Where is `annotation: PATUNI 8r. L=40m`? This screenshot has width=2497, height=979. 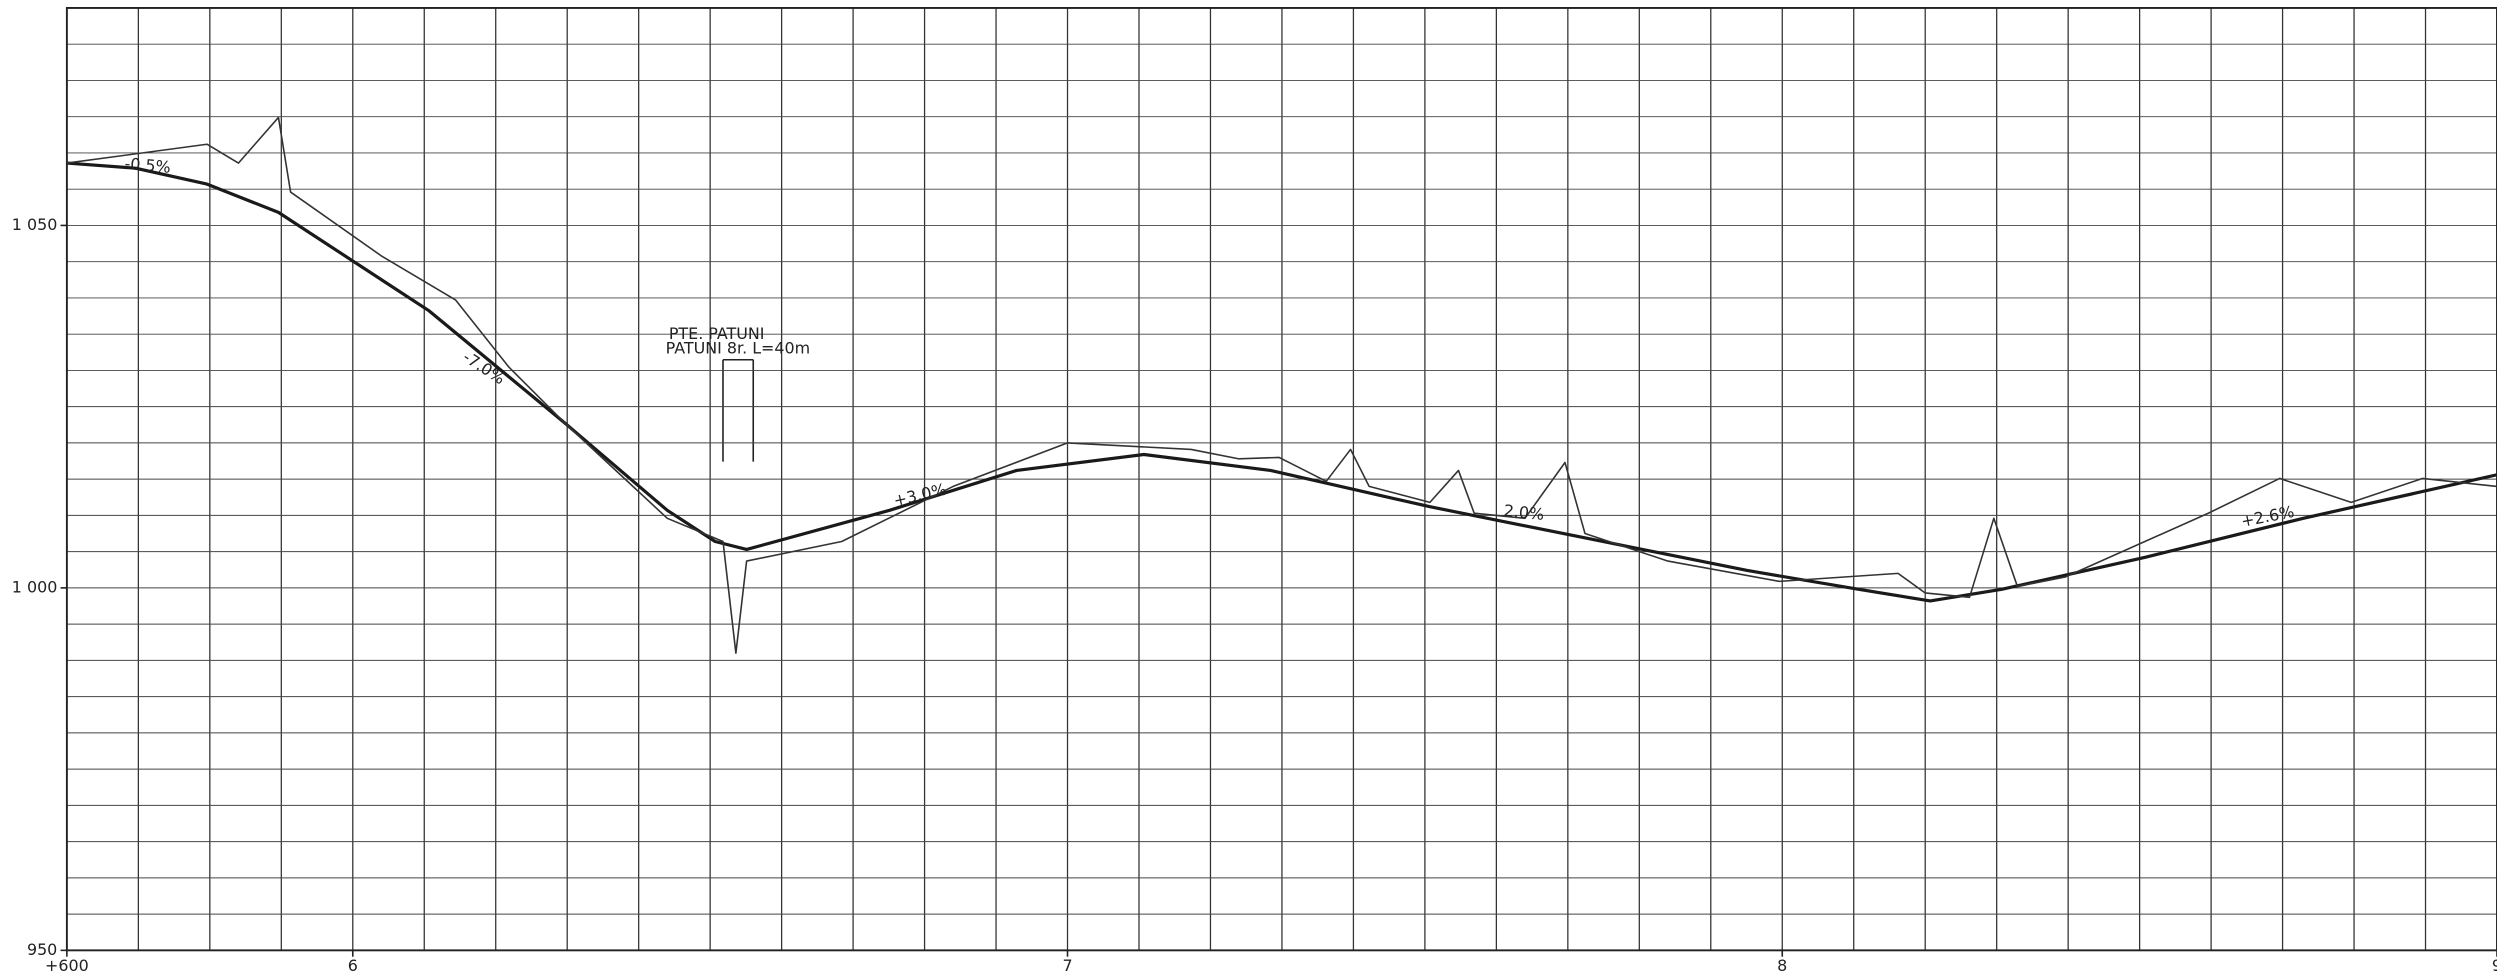 annotation: PATUNI 8r. L=40m is located at coordinates (738, 347).